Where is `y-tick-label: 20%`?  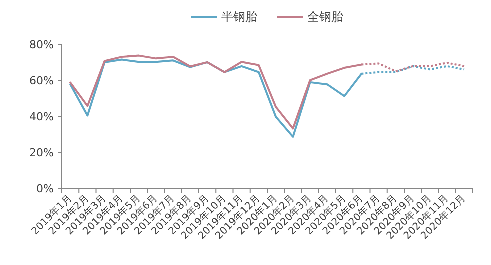 y-tick-label: 20% is located at coordinates (42, 153).